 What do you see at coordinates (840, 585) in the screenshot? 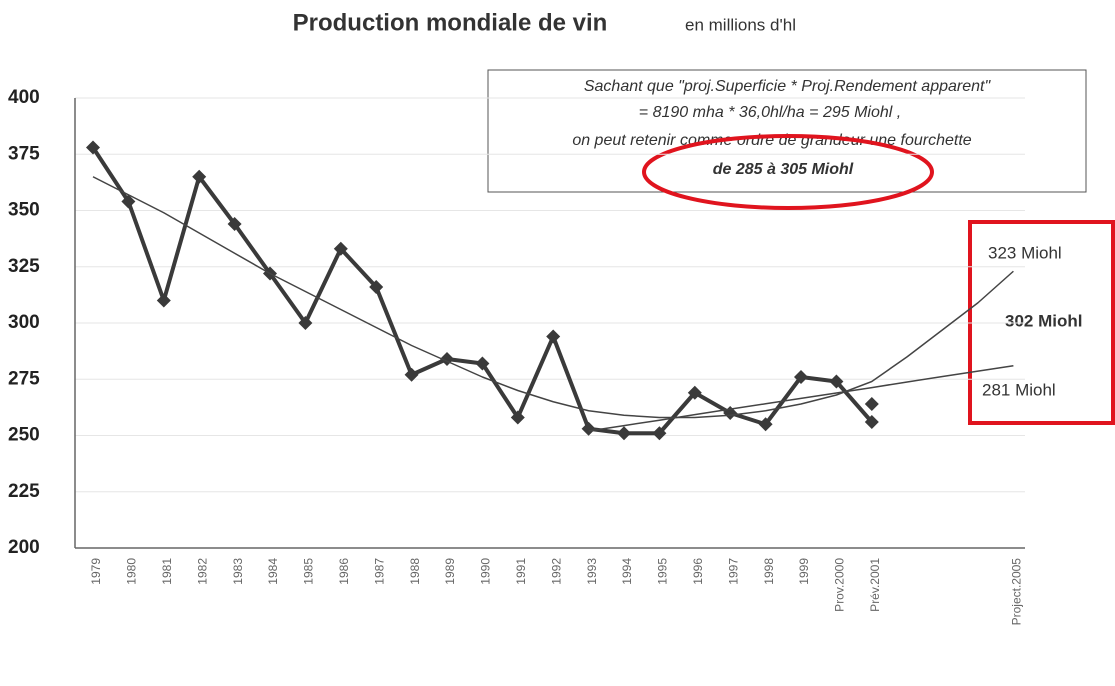
I see `x-tick-label: Prov.2000` at bounding box center [840, 585].